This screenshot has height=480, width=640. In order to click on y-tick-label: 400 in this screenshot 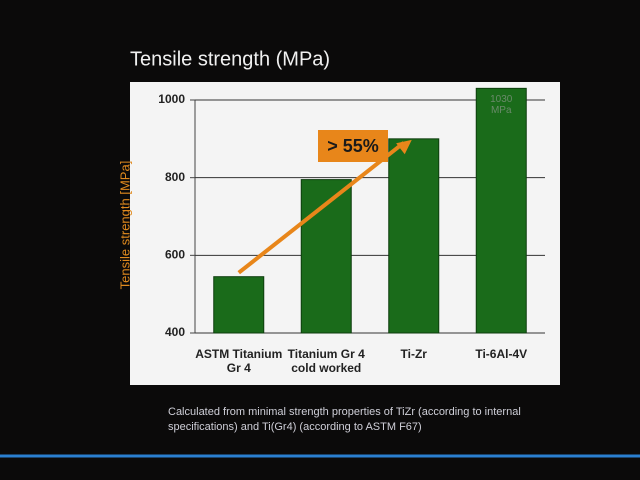, I will do `click(175, 332)`.